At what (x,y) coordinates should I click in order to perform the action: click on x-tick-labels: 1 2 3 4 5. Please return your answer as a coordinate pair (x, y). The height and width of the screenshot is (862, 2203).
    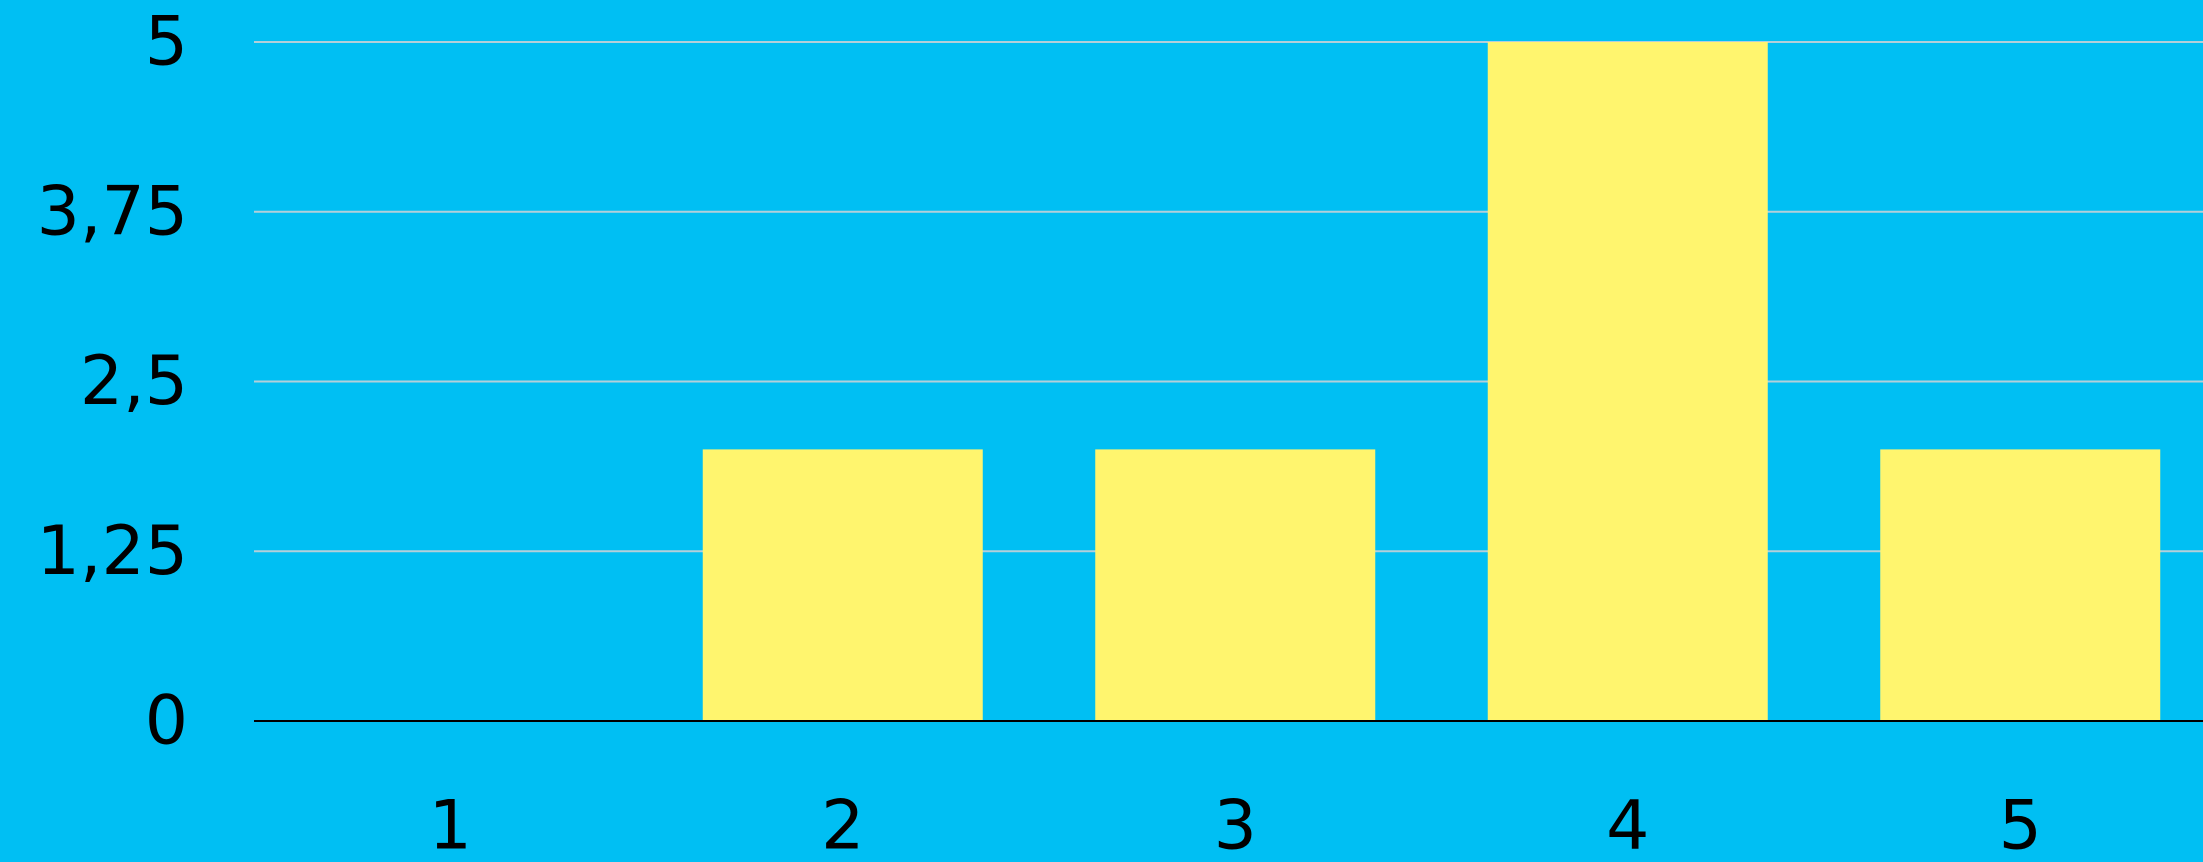
    Looking at the image, I should click on (1235, 824).